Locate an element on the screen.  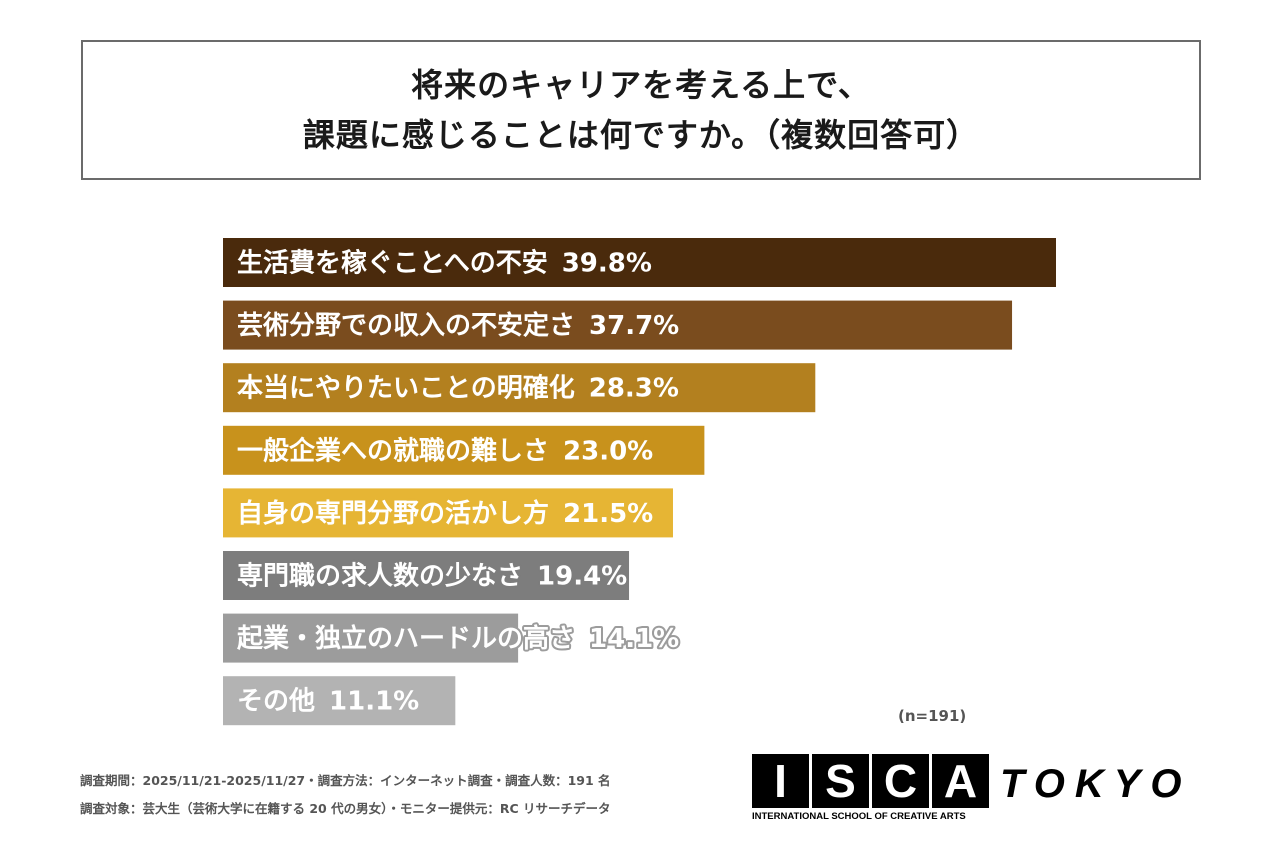
logo-letter: C is located at coordinates (900, 781).